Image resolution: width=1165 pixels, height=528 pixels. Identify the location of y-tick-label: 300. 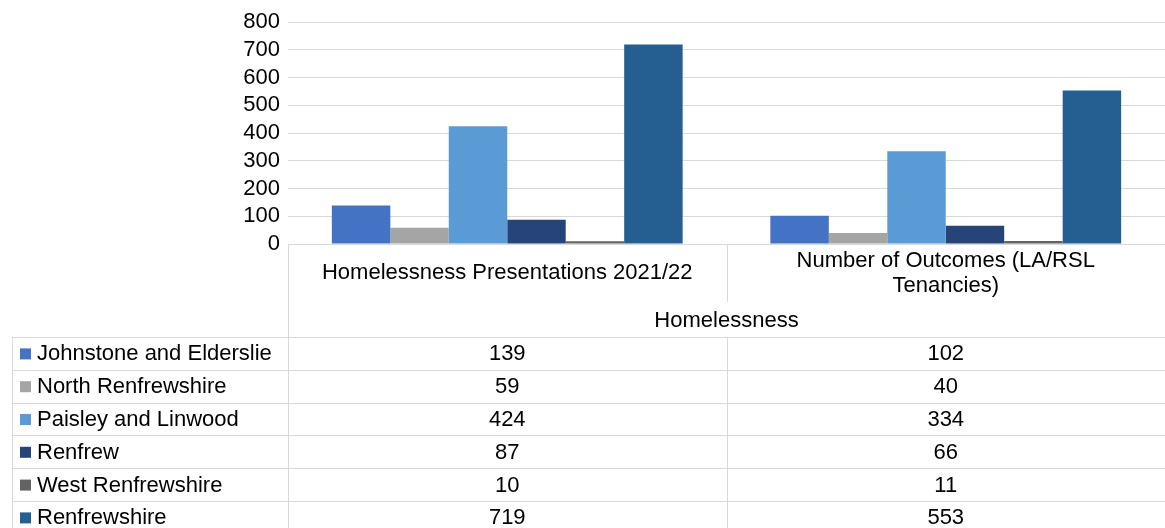
(261, 159).